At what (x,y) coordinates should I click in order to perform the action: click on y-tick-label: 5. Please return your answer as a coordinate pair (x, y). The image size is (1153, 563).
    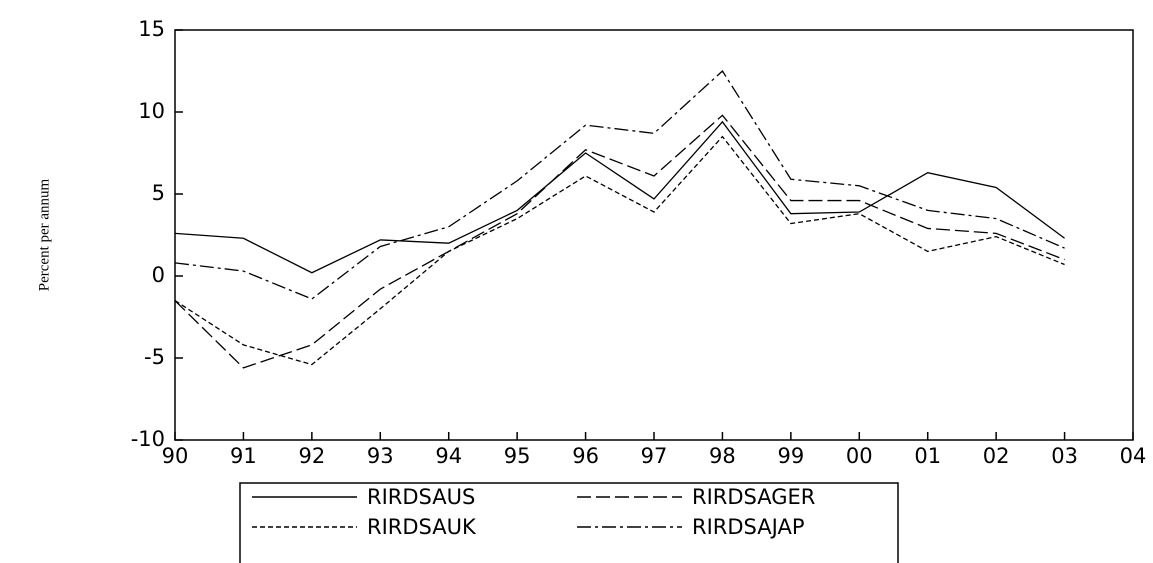
    Looking at the image, I should click on (158, 193).